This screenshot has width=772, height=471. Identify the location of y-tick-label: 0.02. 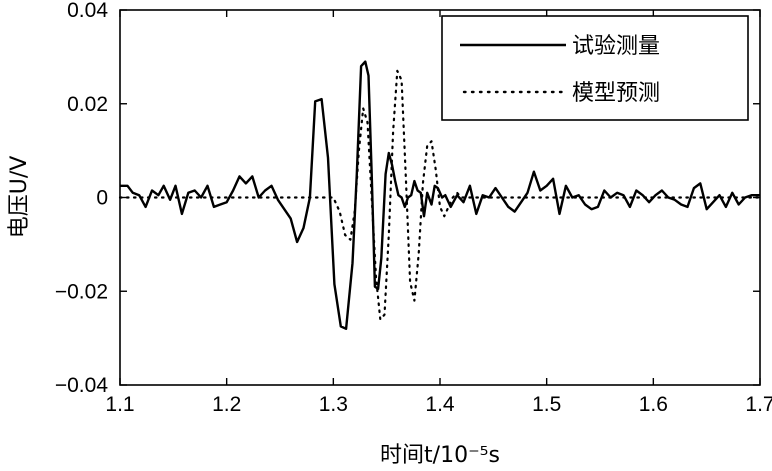
(87, 104).